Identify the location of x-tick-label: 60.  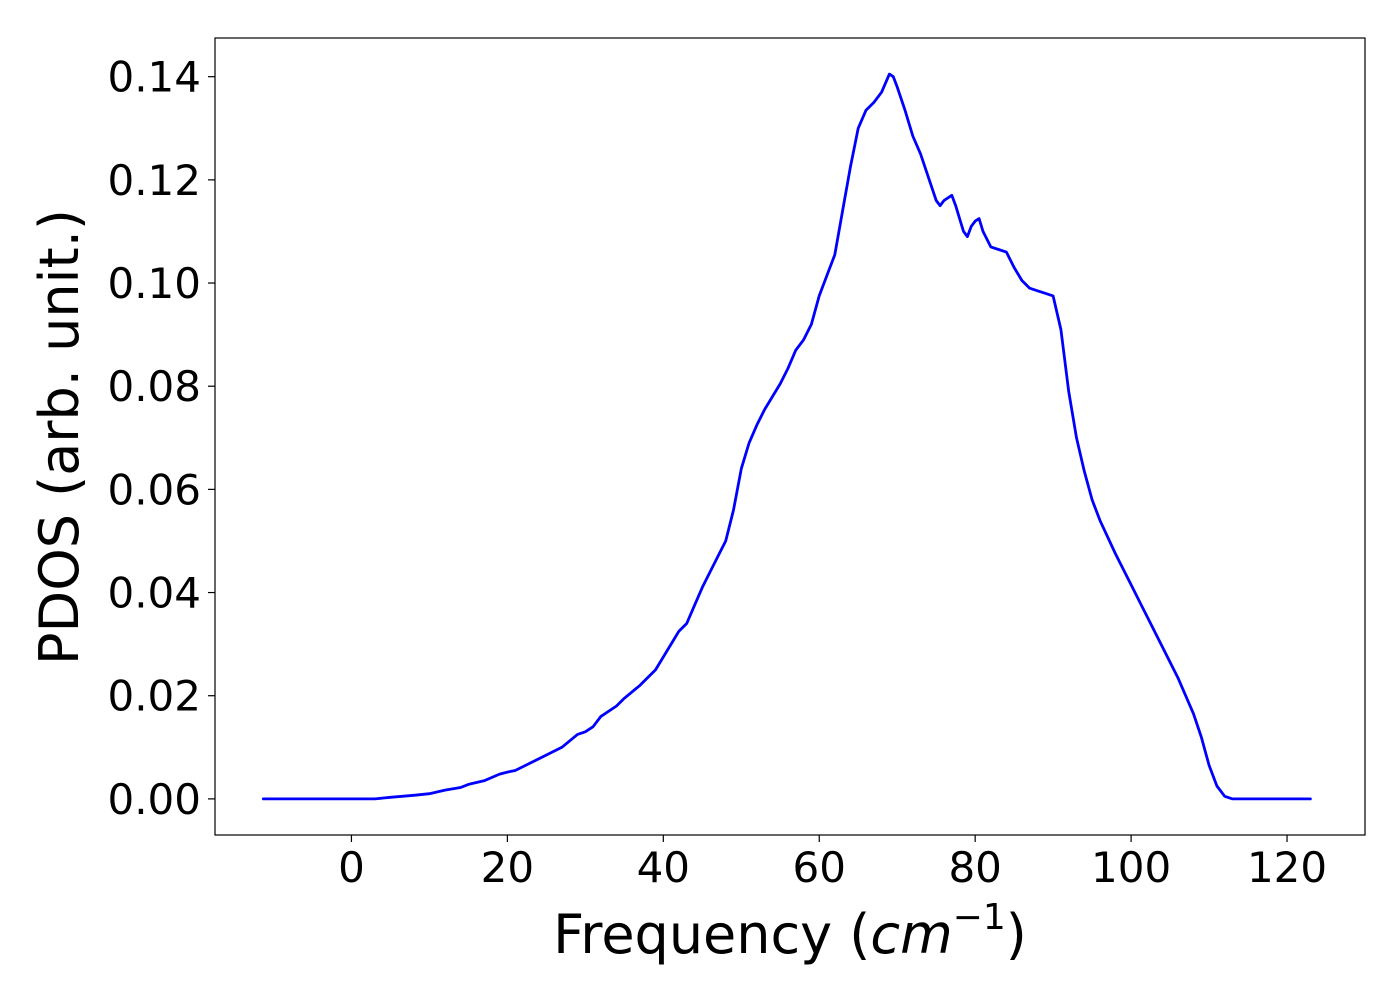
(819, 867).